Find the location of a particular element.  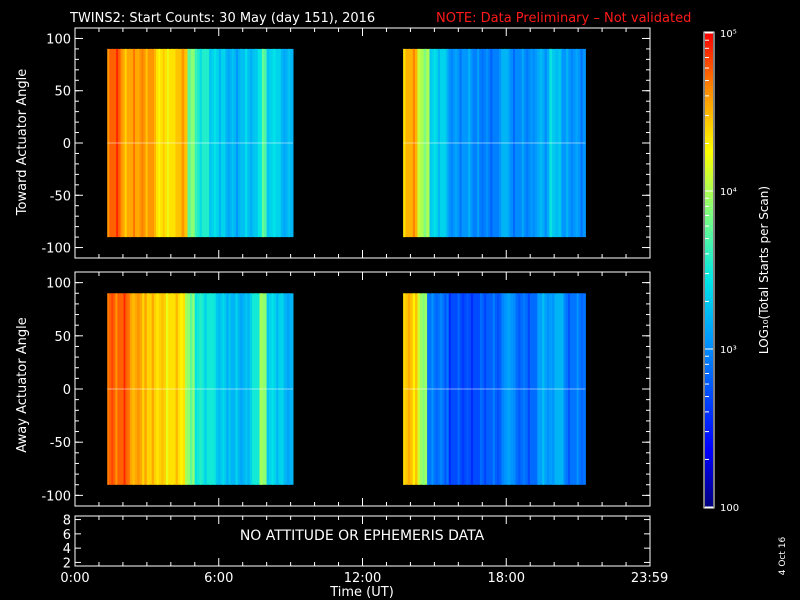

x-tick-label: 0:00 is located at coordinates (74, 578).